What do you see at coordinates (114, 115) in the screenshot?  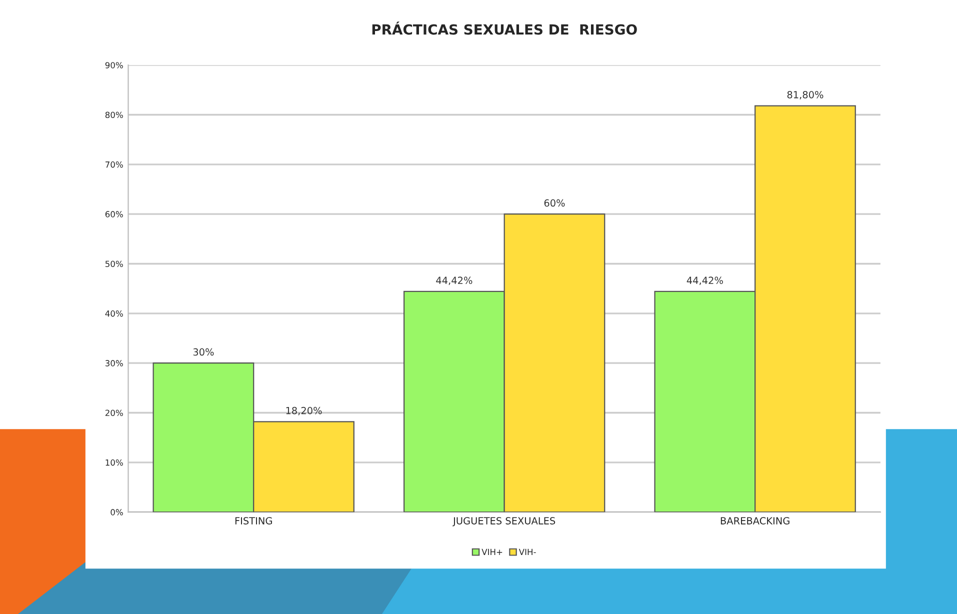 I see `y-tick-label: 80%` at bounding box center [114, 115].